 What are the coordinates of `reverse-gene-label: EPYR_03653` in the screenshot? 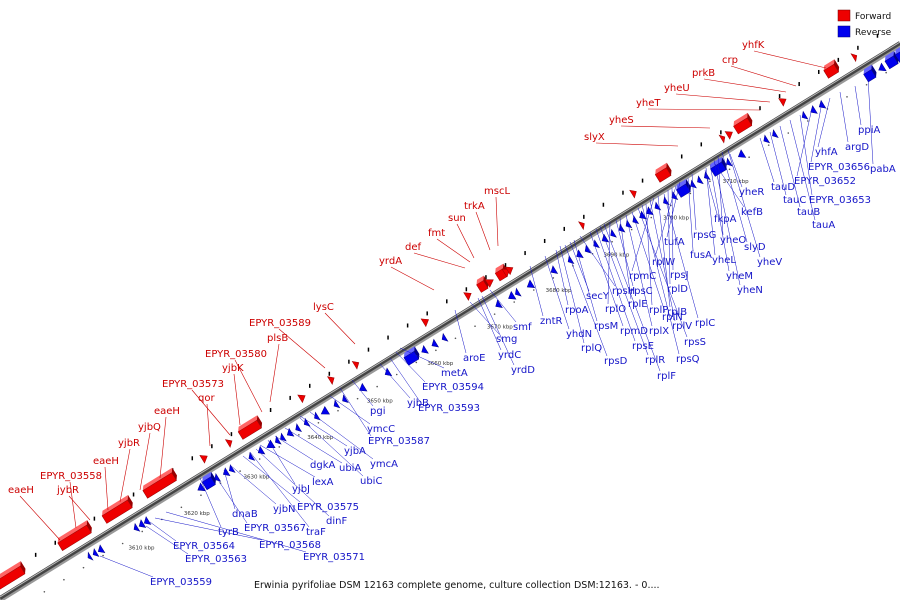 It's located at (840, 200).